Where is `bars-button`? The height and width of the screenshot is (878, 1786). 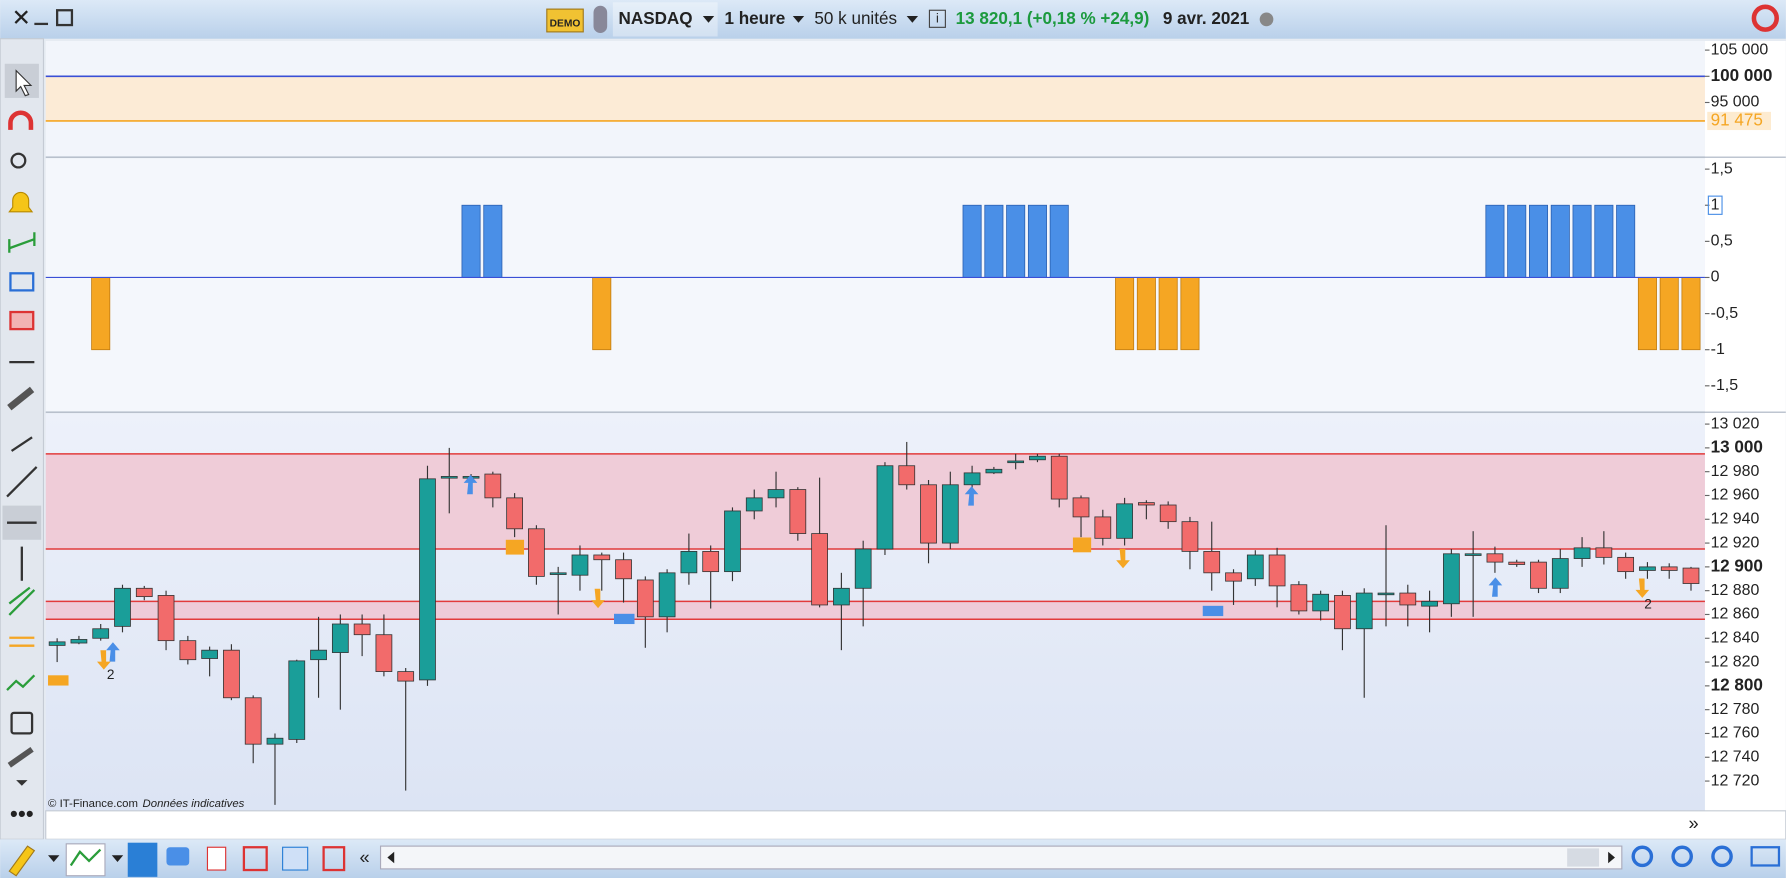
bars-button is located at coordinates (255, 859).